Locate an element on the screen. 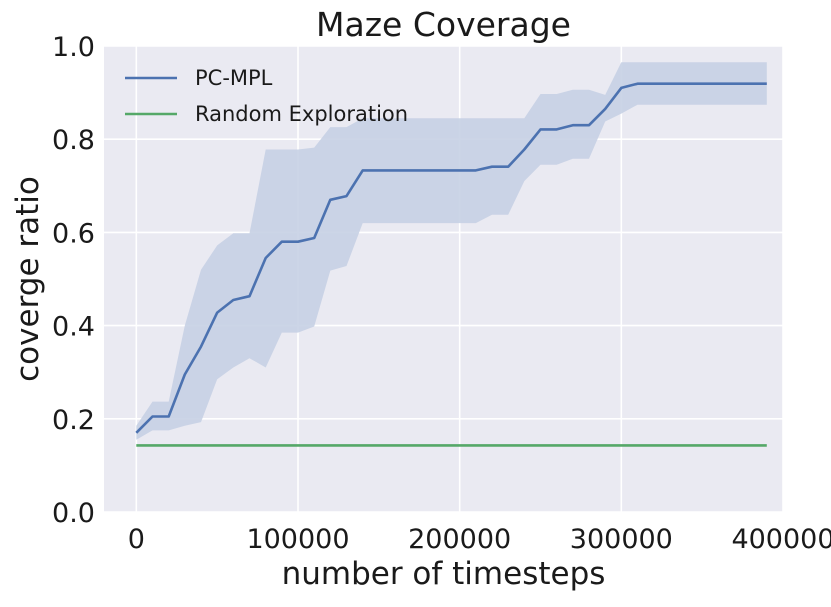 The height and width of the screenshot is (607, 831). y-axis-label: coverge ratio is located at coordinates (28, 279).